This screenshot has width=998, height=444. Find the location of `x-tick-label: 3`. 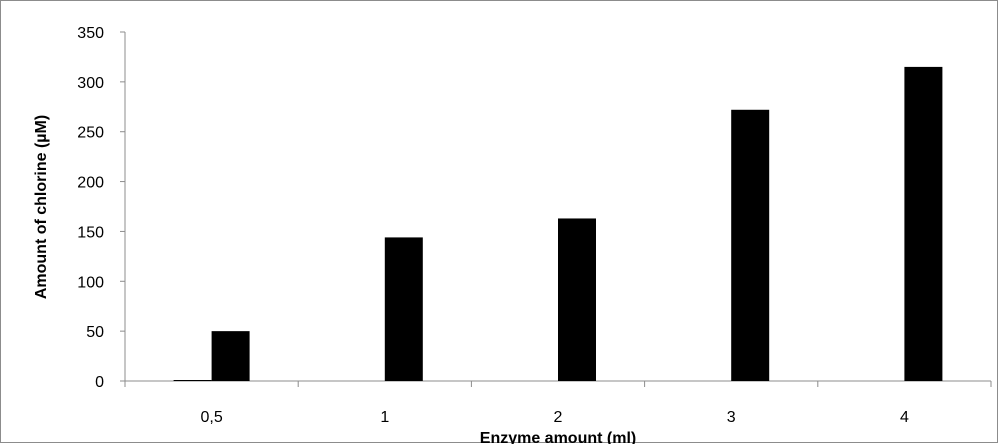

x-tick-label: 3 is located at coordinates (731, 417).